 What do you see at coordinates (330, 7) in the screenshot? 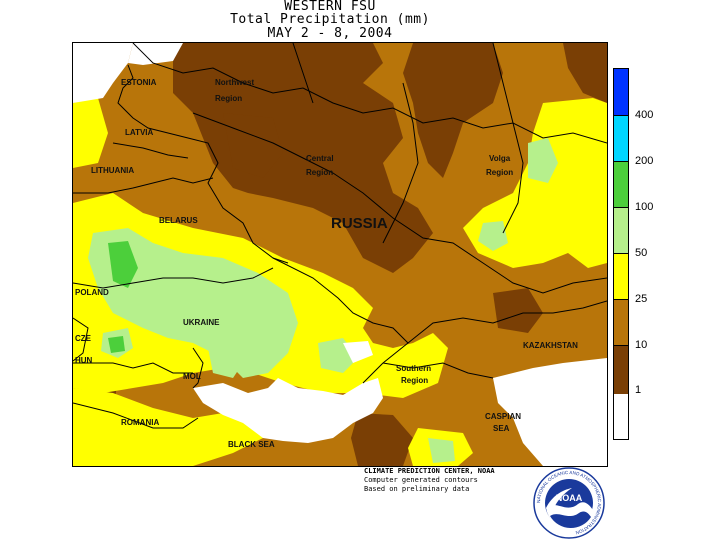
I see `map-title-line1: WESTERN FSU` at bounding box center [330, 7].